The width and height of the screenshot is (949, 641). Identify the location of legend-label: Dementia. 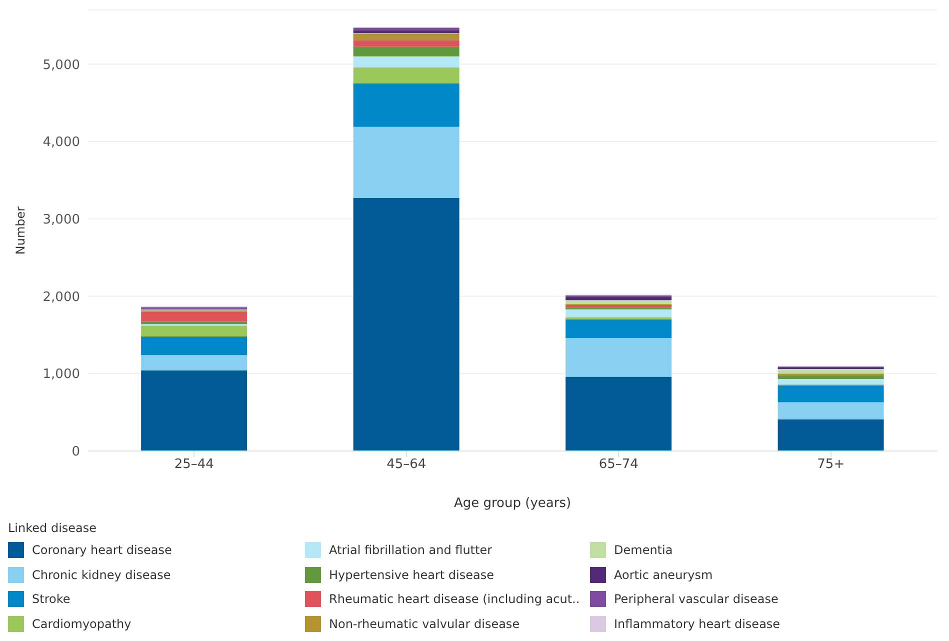
(643, 550).